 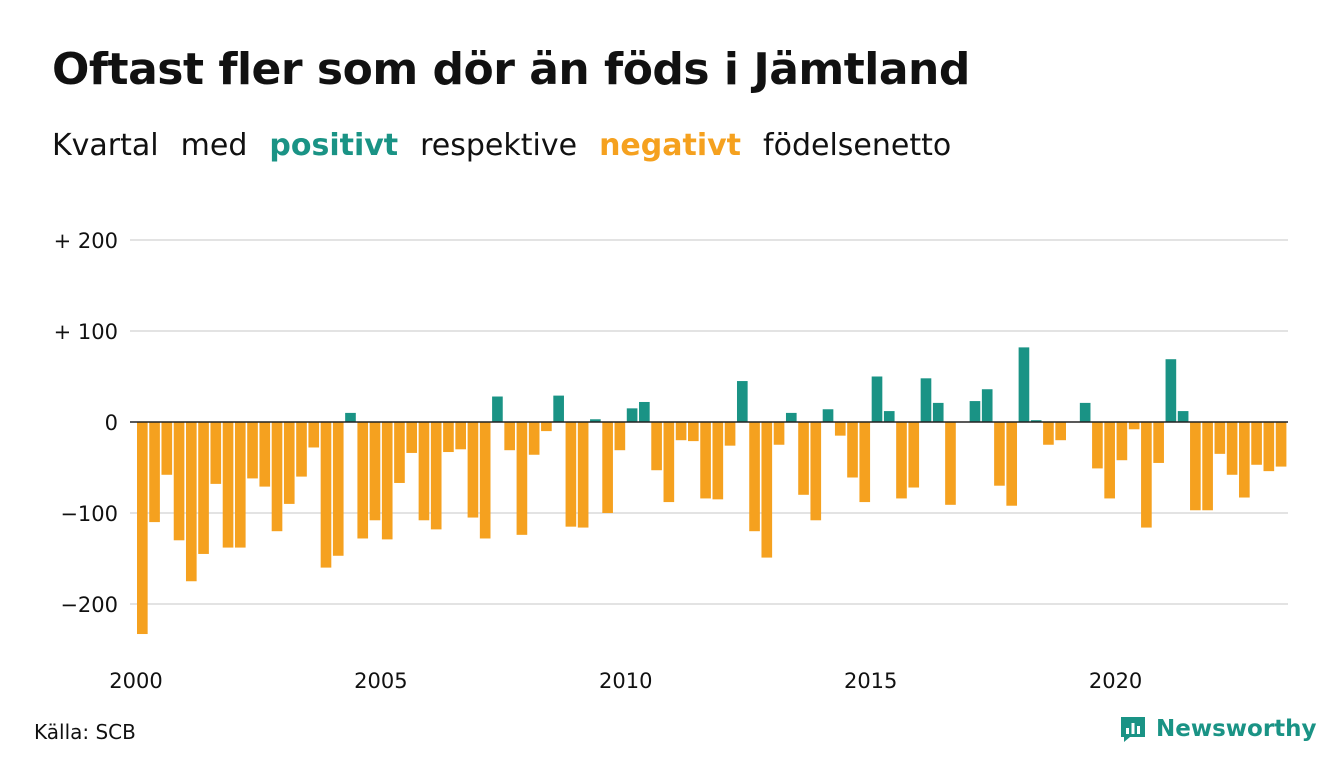 What do you see at coordinates (1115, 681) in the screenshot?
I see `x-tick-label: 2020` at bounding box center [1115, 681].